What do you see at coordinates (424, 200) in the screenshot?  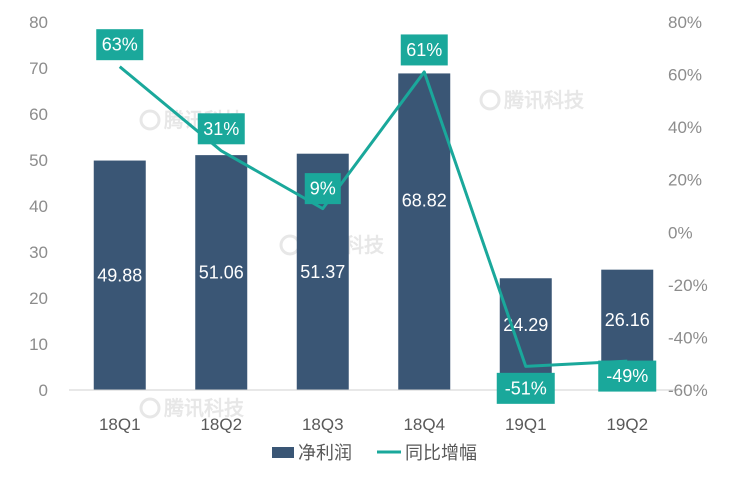 I see `bar-value-label: 68.82` at bounding box center [424, 200].